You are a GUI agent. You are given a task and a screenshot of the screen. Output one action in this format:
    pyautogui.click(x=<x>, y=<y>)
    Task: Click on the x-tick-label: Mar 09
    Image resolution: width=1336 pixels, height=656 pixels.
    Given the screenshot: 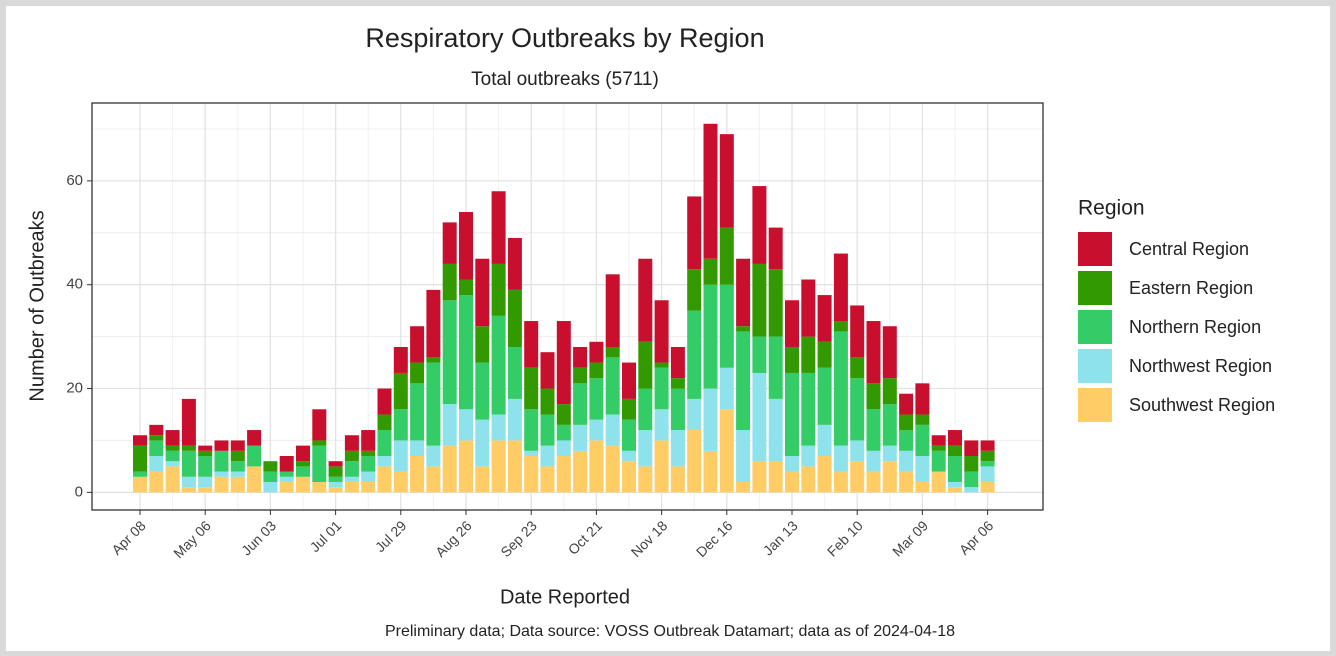 What is the action you would take?
    pyautogui.click(x=910, y=538)
    